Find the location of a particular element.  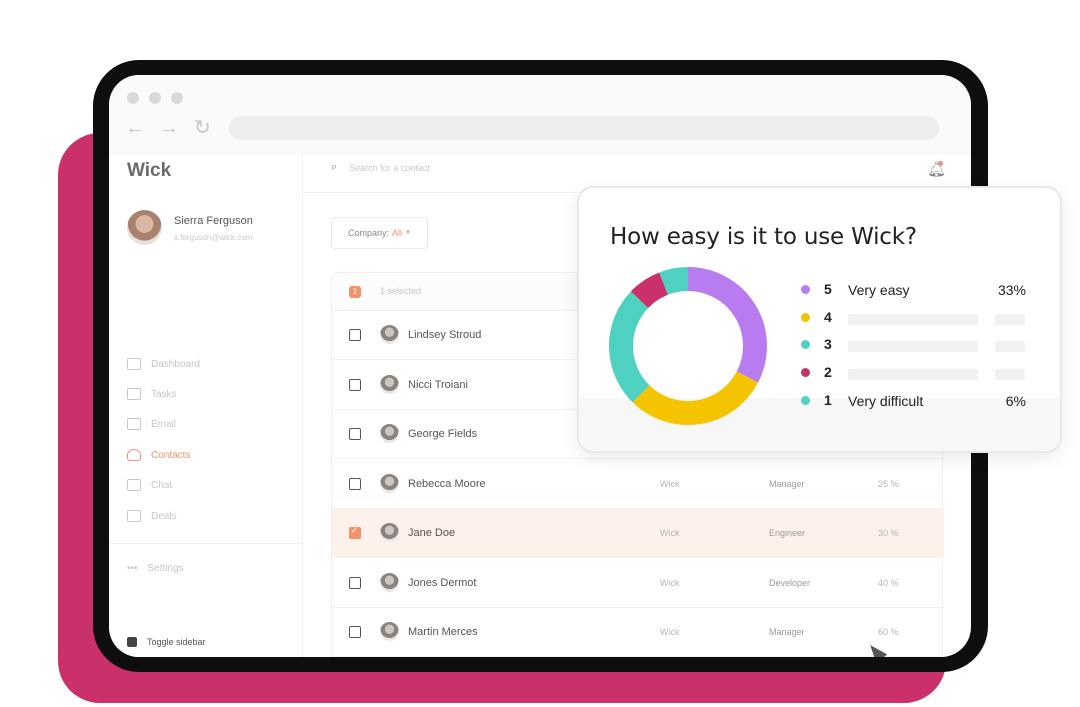

contact-name: Jones Dermot is located at coordinates (442, 582).